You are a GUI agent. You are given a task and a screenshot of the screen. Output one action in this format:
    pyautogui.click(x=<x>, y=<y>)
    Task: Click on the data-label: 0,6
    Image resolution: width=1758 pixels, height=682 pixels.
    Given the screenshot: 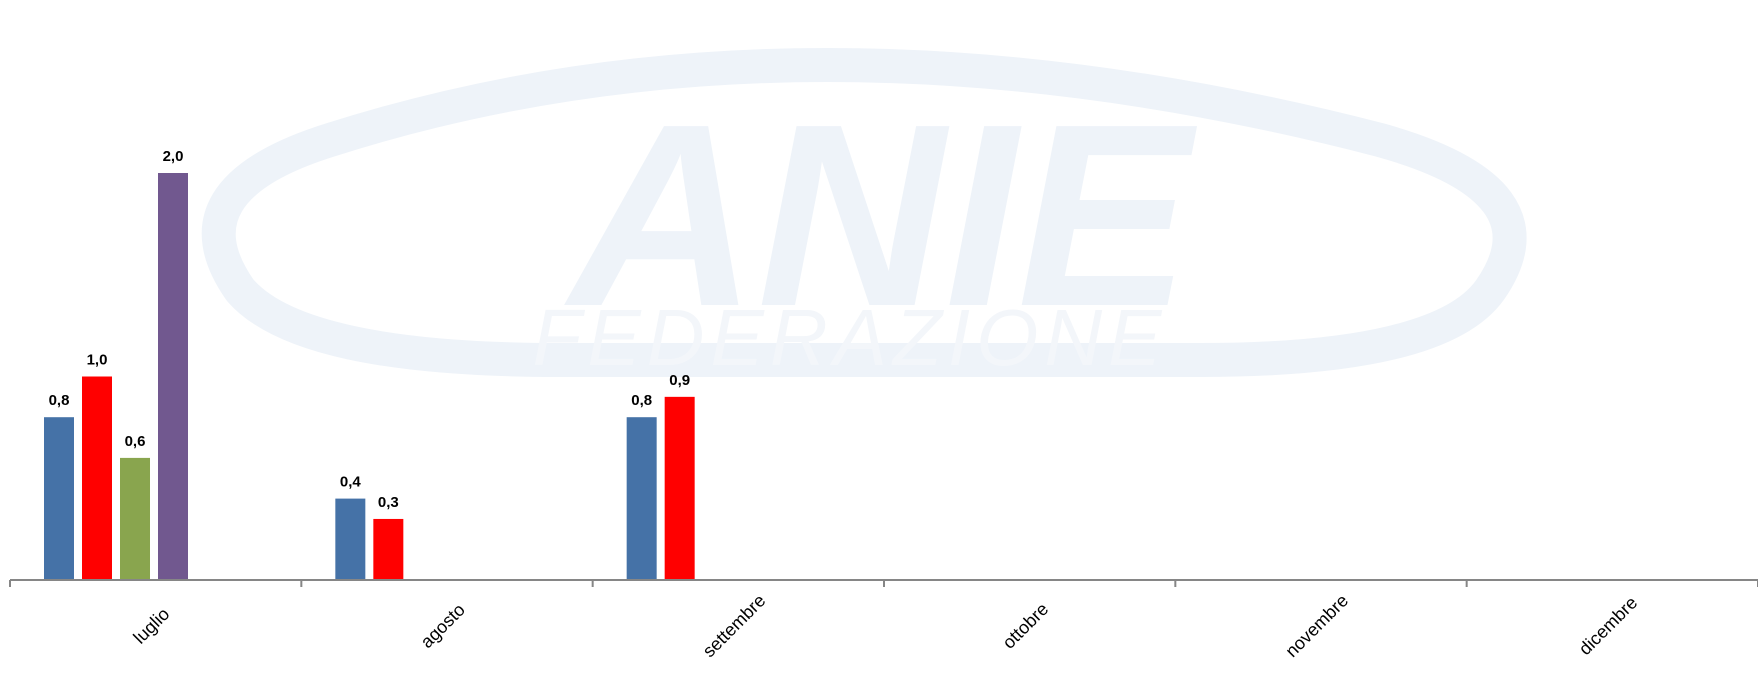 What is the action you would take?
    pyautogui.click(x=135, y=441)
    